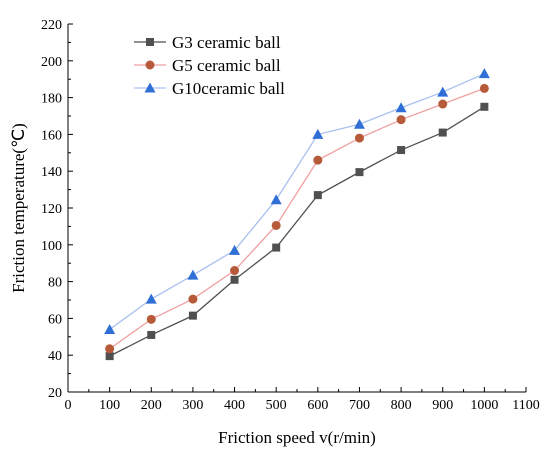  Describe the element at coordinates (151, 405) in the screenshot. I see `x-tick-label: 200` at that location.